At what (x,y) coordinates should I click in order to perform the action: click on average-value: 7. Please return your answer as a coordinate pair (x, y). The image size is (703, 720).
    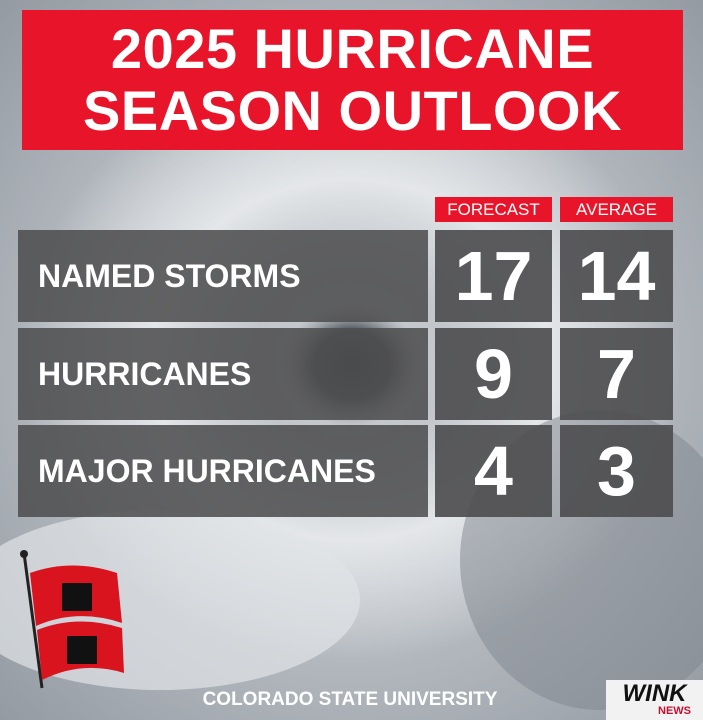
    Looking at the image, I should click on (616, 374).